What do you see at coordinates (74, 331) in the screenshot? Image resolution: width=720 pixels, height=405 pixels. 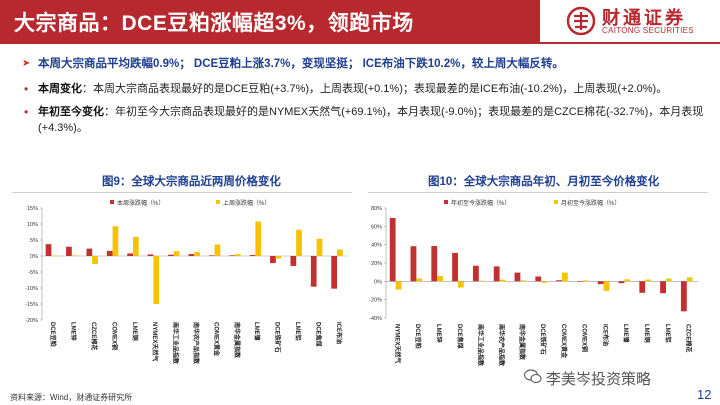 I see `chart9-category-label: LME锌` at bounding box center [74, 331].